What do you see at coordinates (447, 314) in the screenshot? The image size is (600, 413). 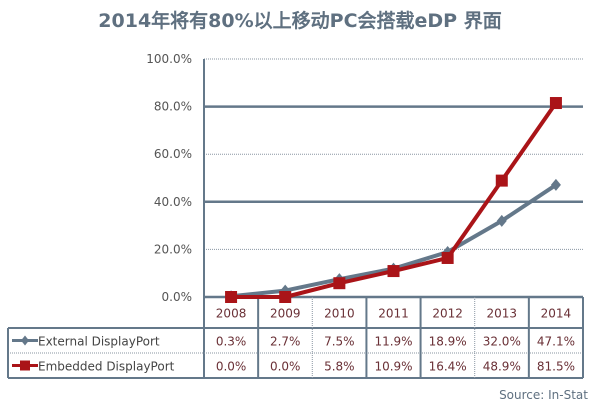 I see `x-category-label: 2012` at bounding box center [447, 314].